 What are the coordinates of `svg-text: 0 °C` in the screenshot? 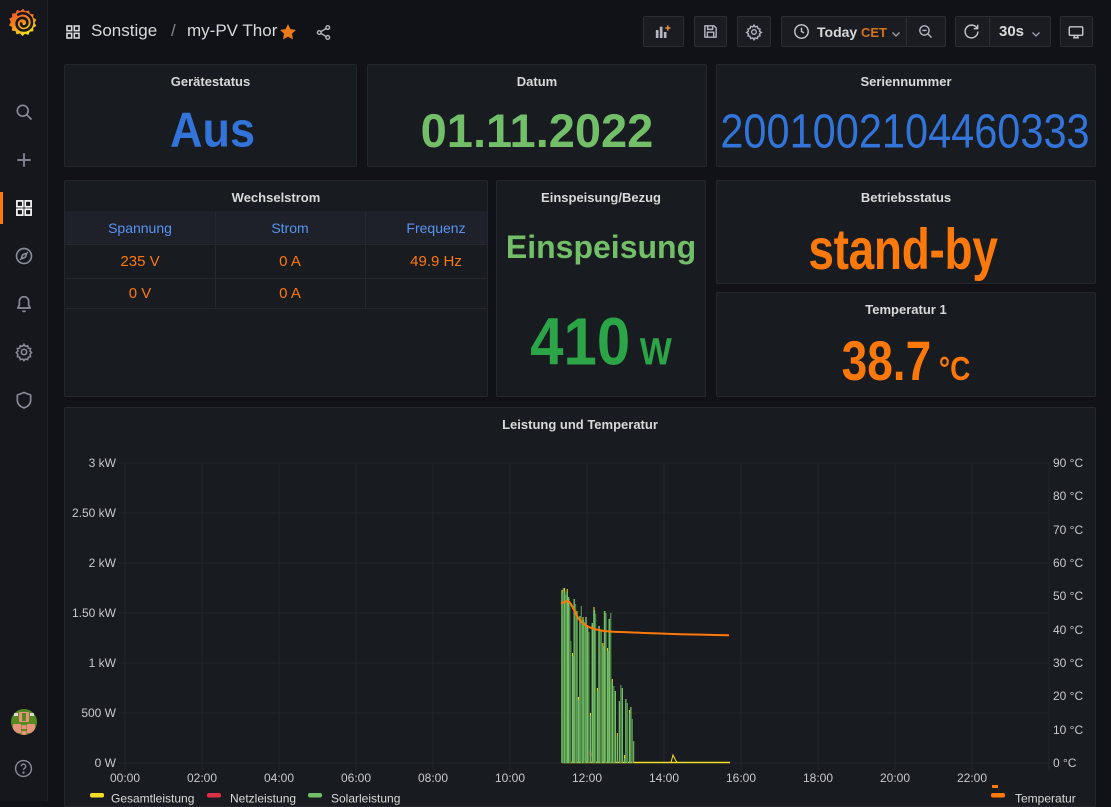 It's located at (1065, 763).